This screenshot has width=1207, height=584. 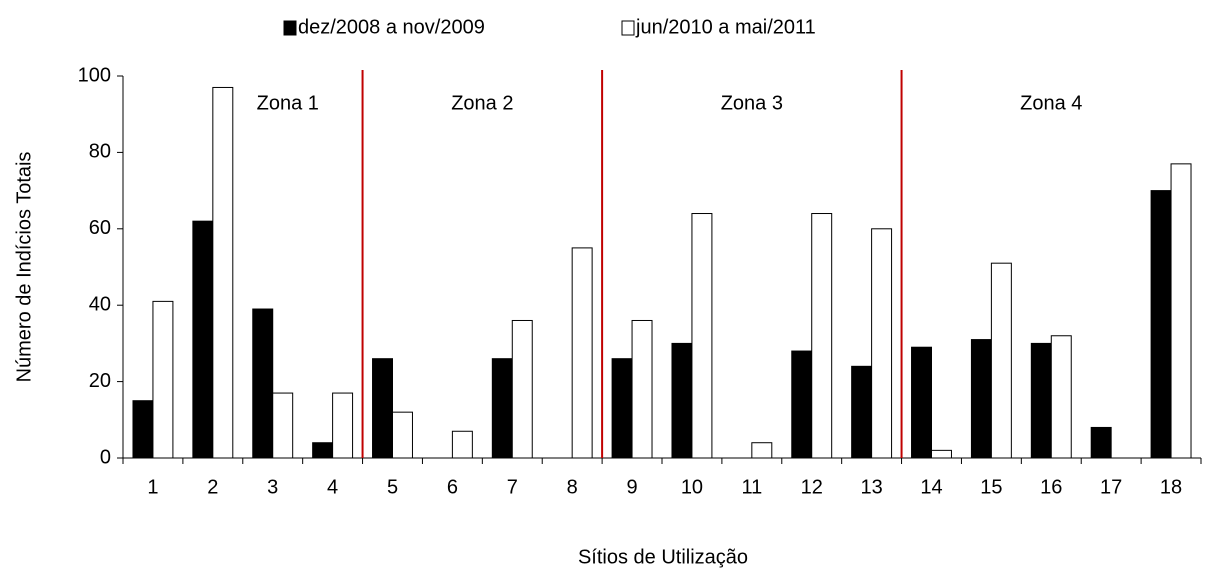 I want to click on zone-label: Zona 1, so click(x=288, y=103).